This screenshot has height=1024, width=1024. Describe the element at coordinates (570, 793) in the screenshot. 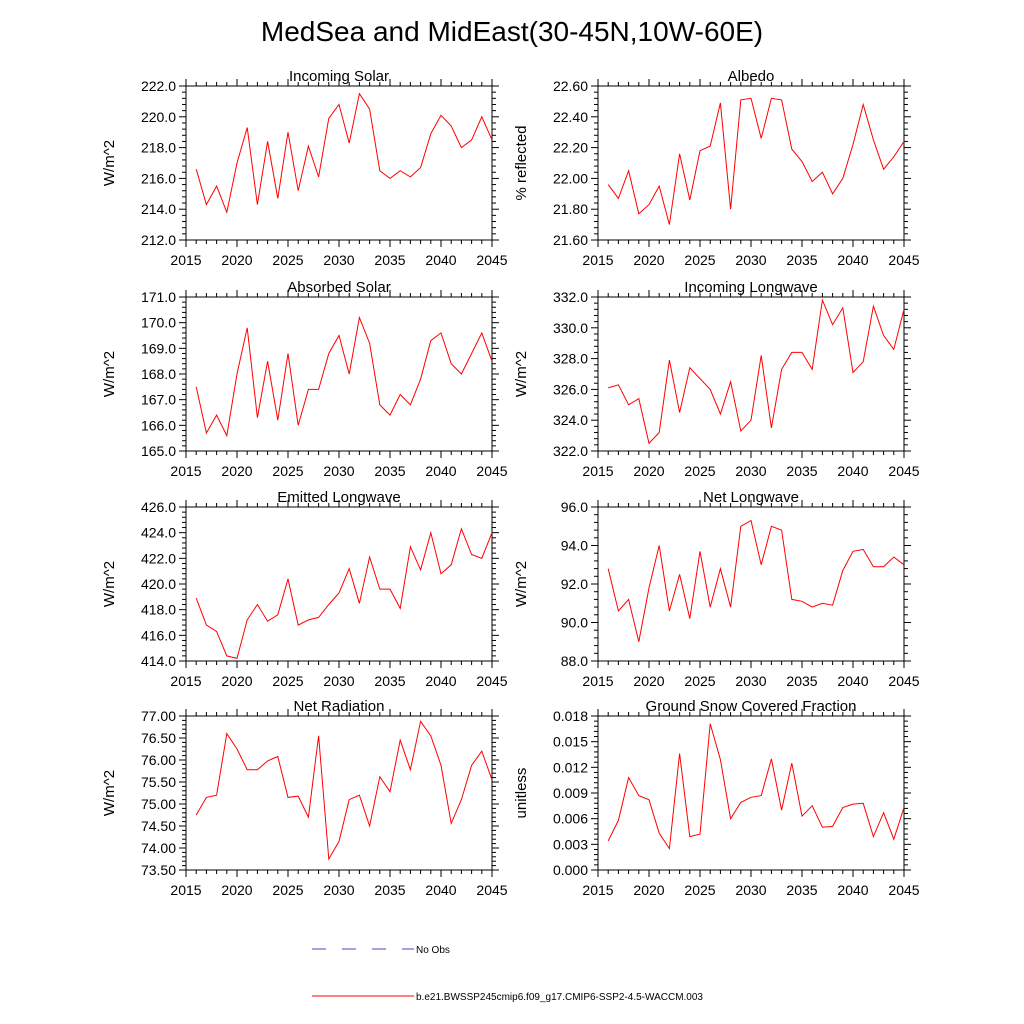

I see `y-tick-label: 0.009` at that location.